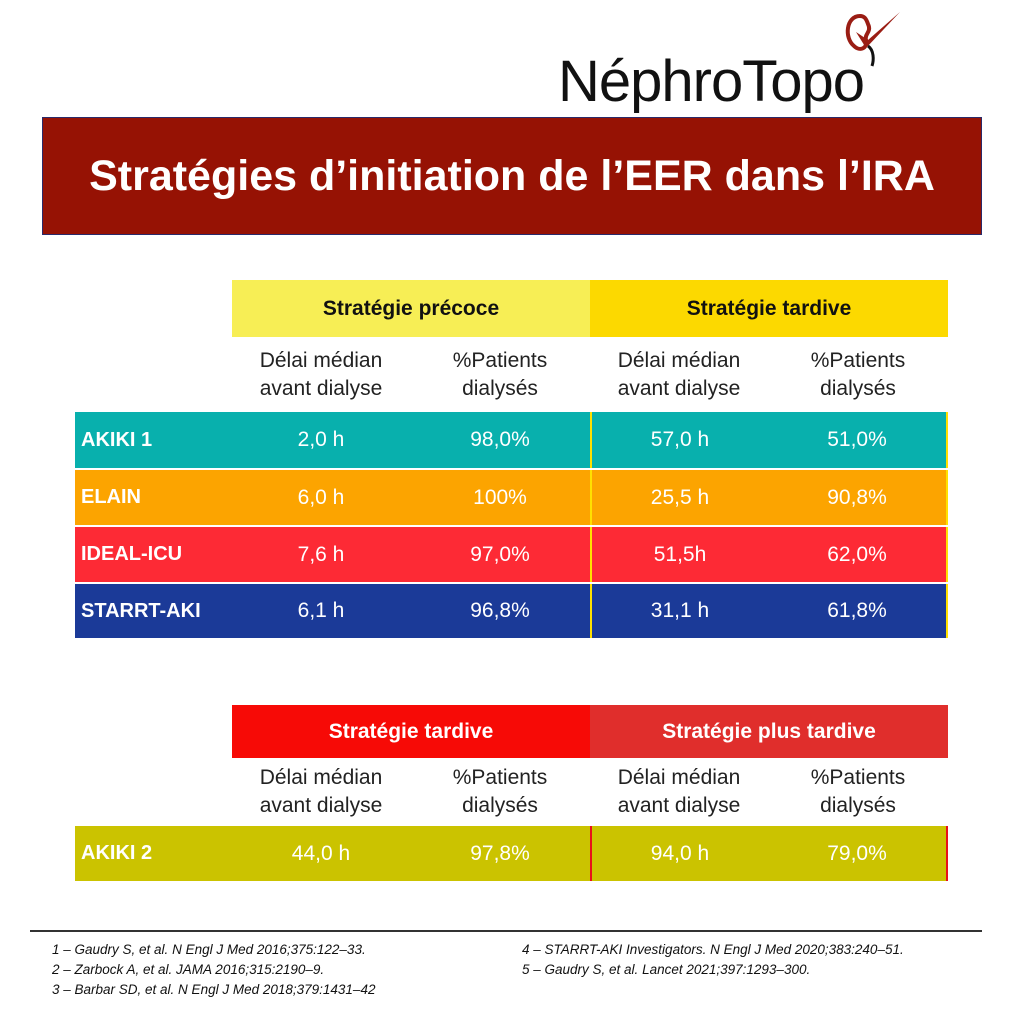  Describe the element at coordinates (141, 610) in the screenshot. I see `trial-name: STARRT-AKI` at that location.